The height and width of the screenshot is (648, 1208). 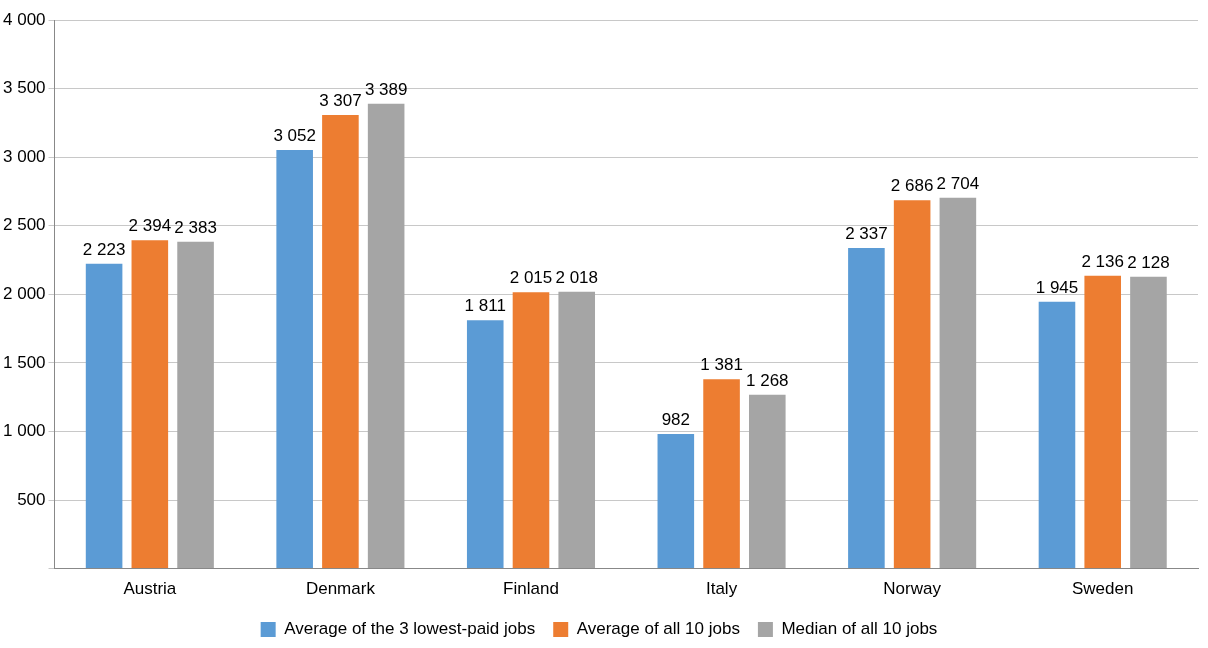 What do you see at coordinates (859, 629) in the screenshot?
I see `legend-label: Median of all 10 jobs` at bounding box center [859, 629].